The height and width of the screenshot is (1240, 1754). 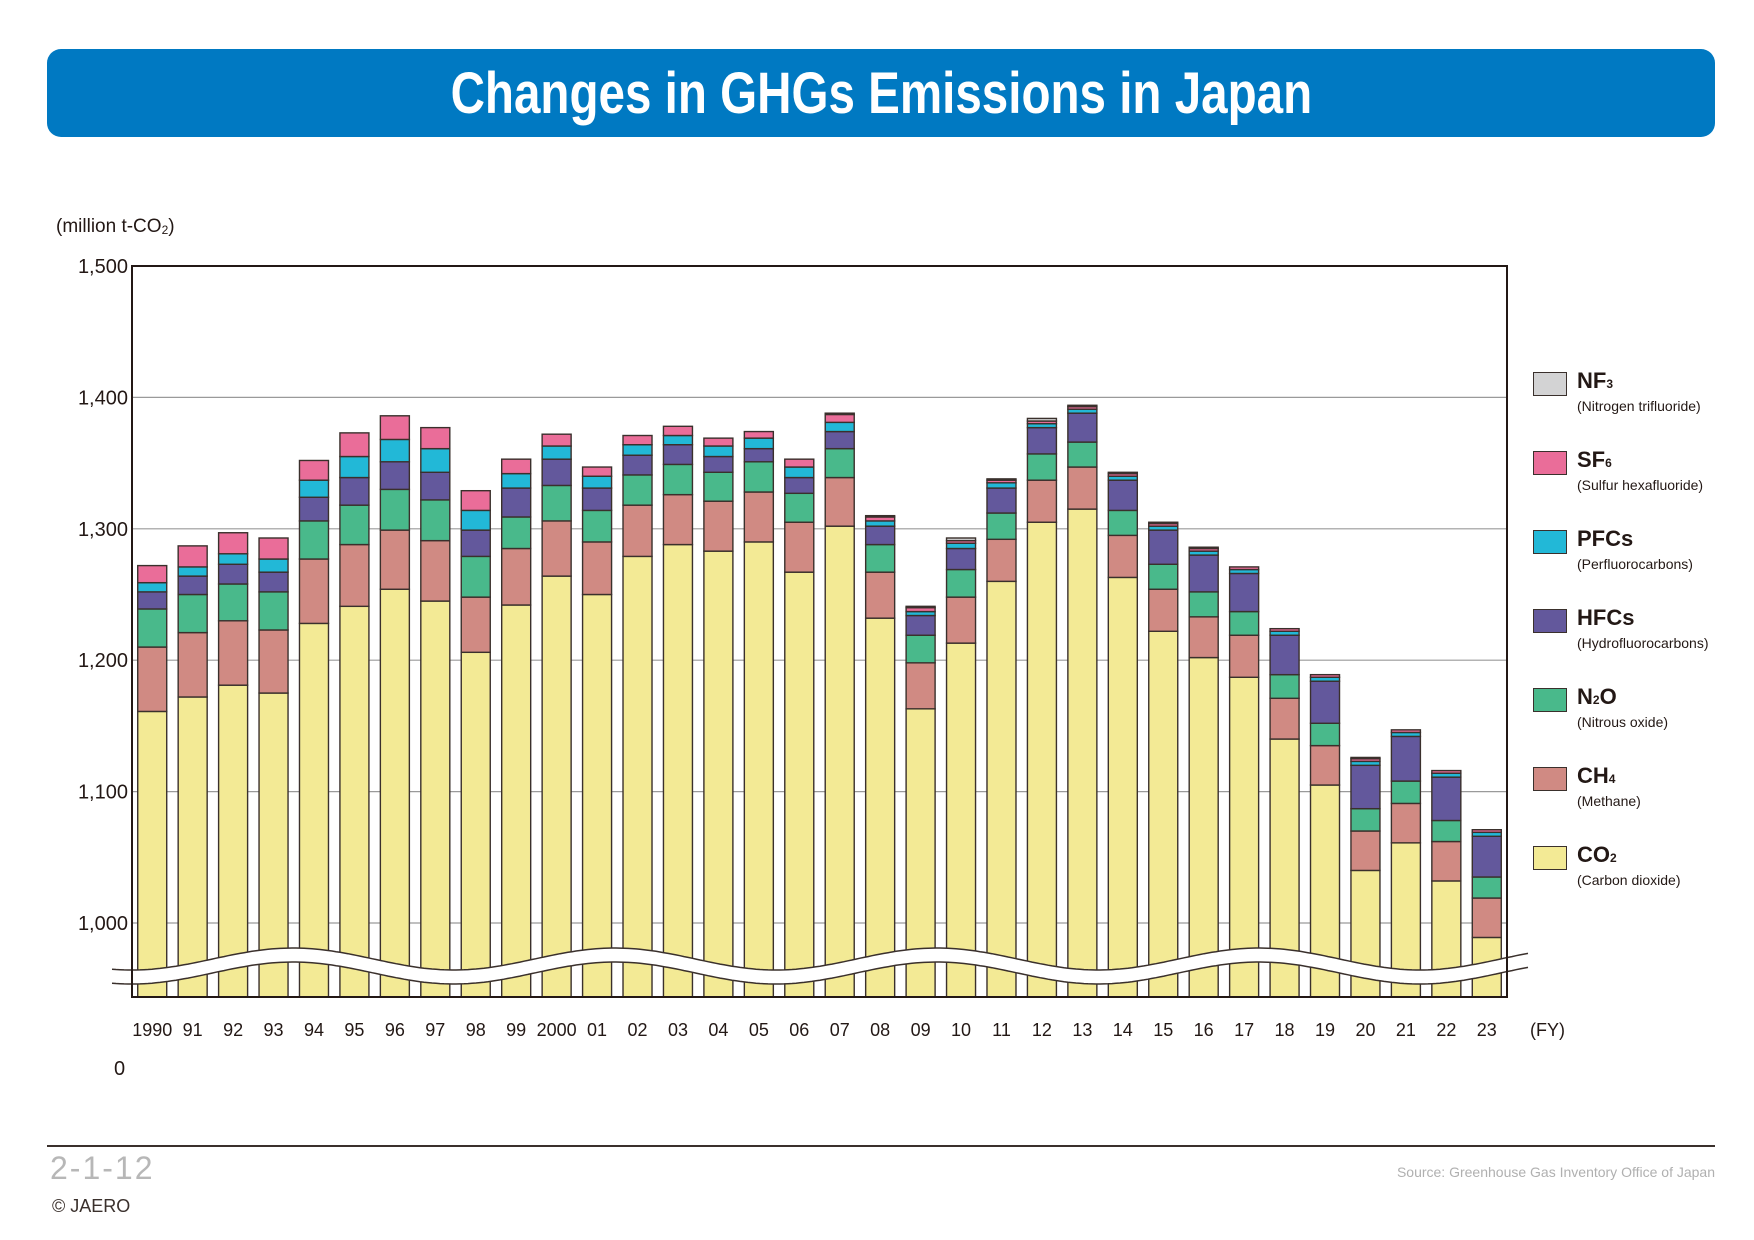 What do you see at coordinates (637, 1030) in the screenshot?
I see `x-tick-label: 02` at bounding box center [637, 1030].